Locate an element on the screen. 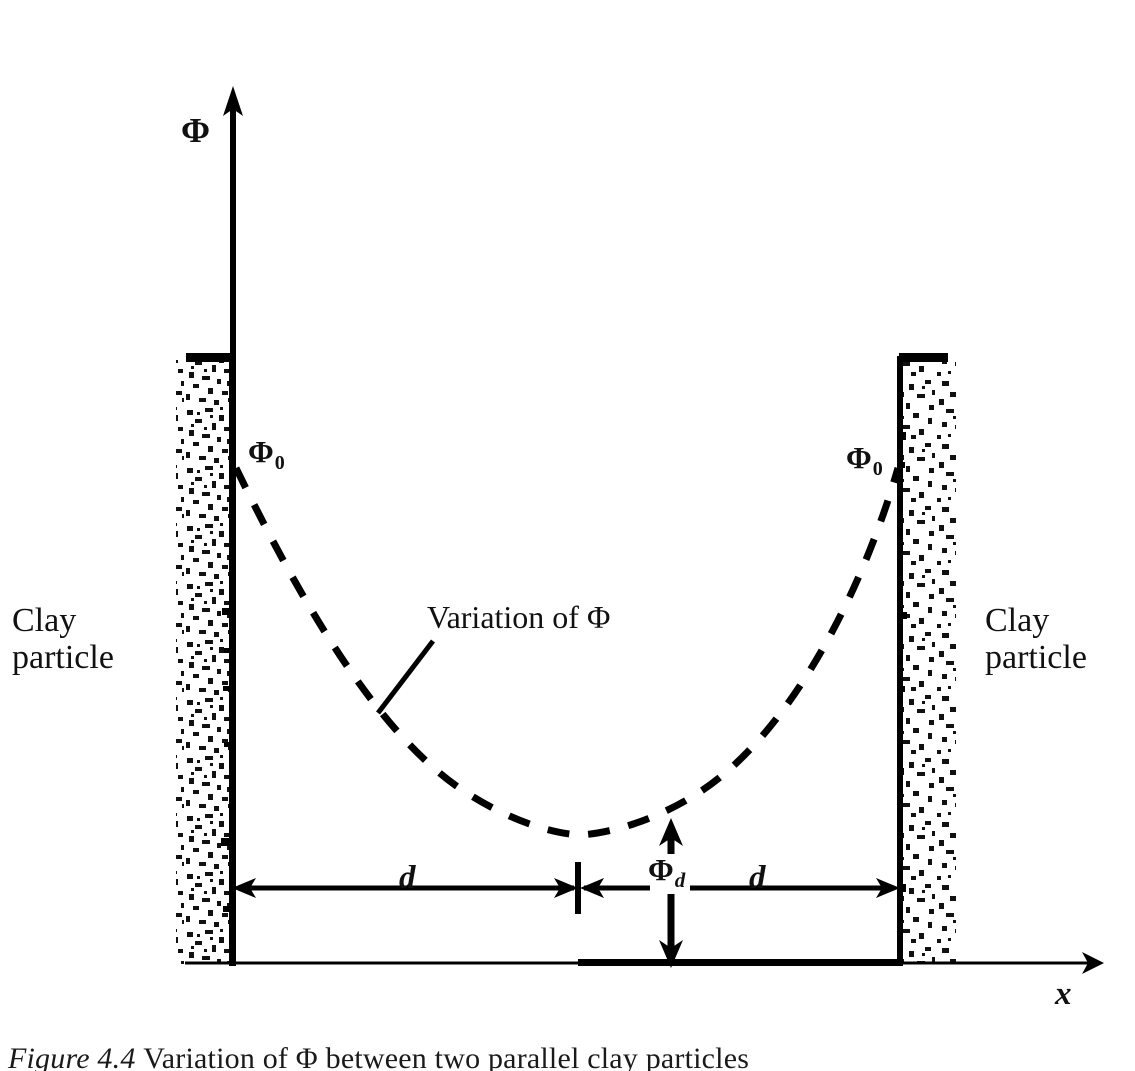 The image size is (1135, 1071). clay-particle-label-left: Clay particle is located at coordinates (63, 639).